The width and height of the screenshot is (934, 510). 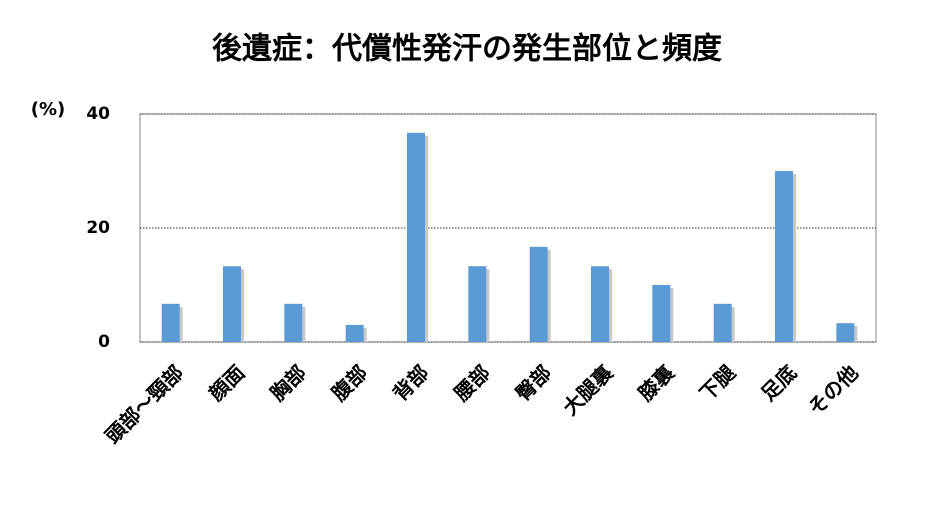 What do you see at coordinates (467, 49) in the screenshot?
I see `chart-title: 後遺症：代償性発汗の発生部位と頻度` at bounding box center [467, 49].